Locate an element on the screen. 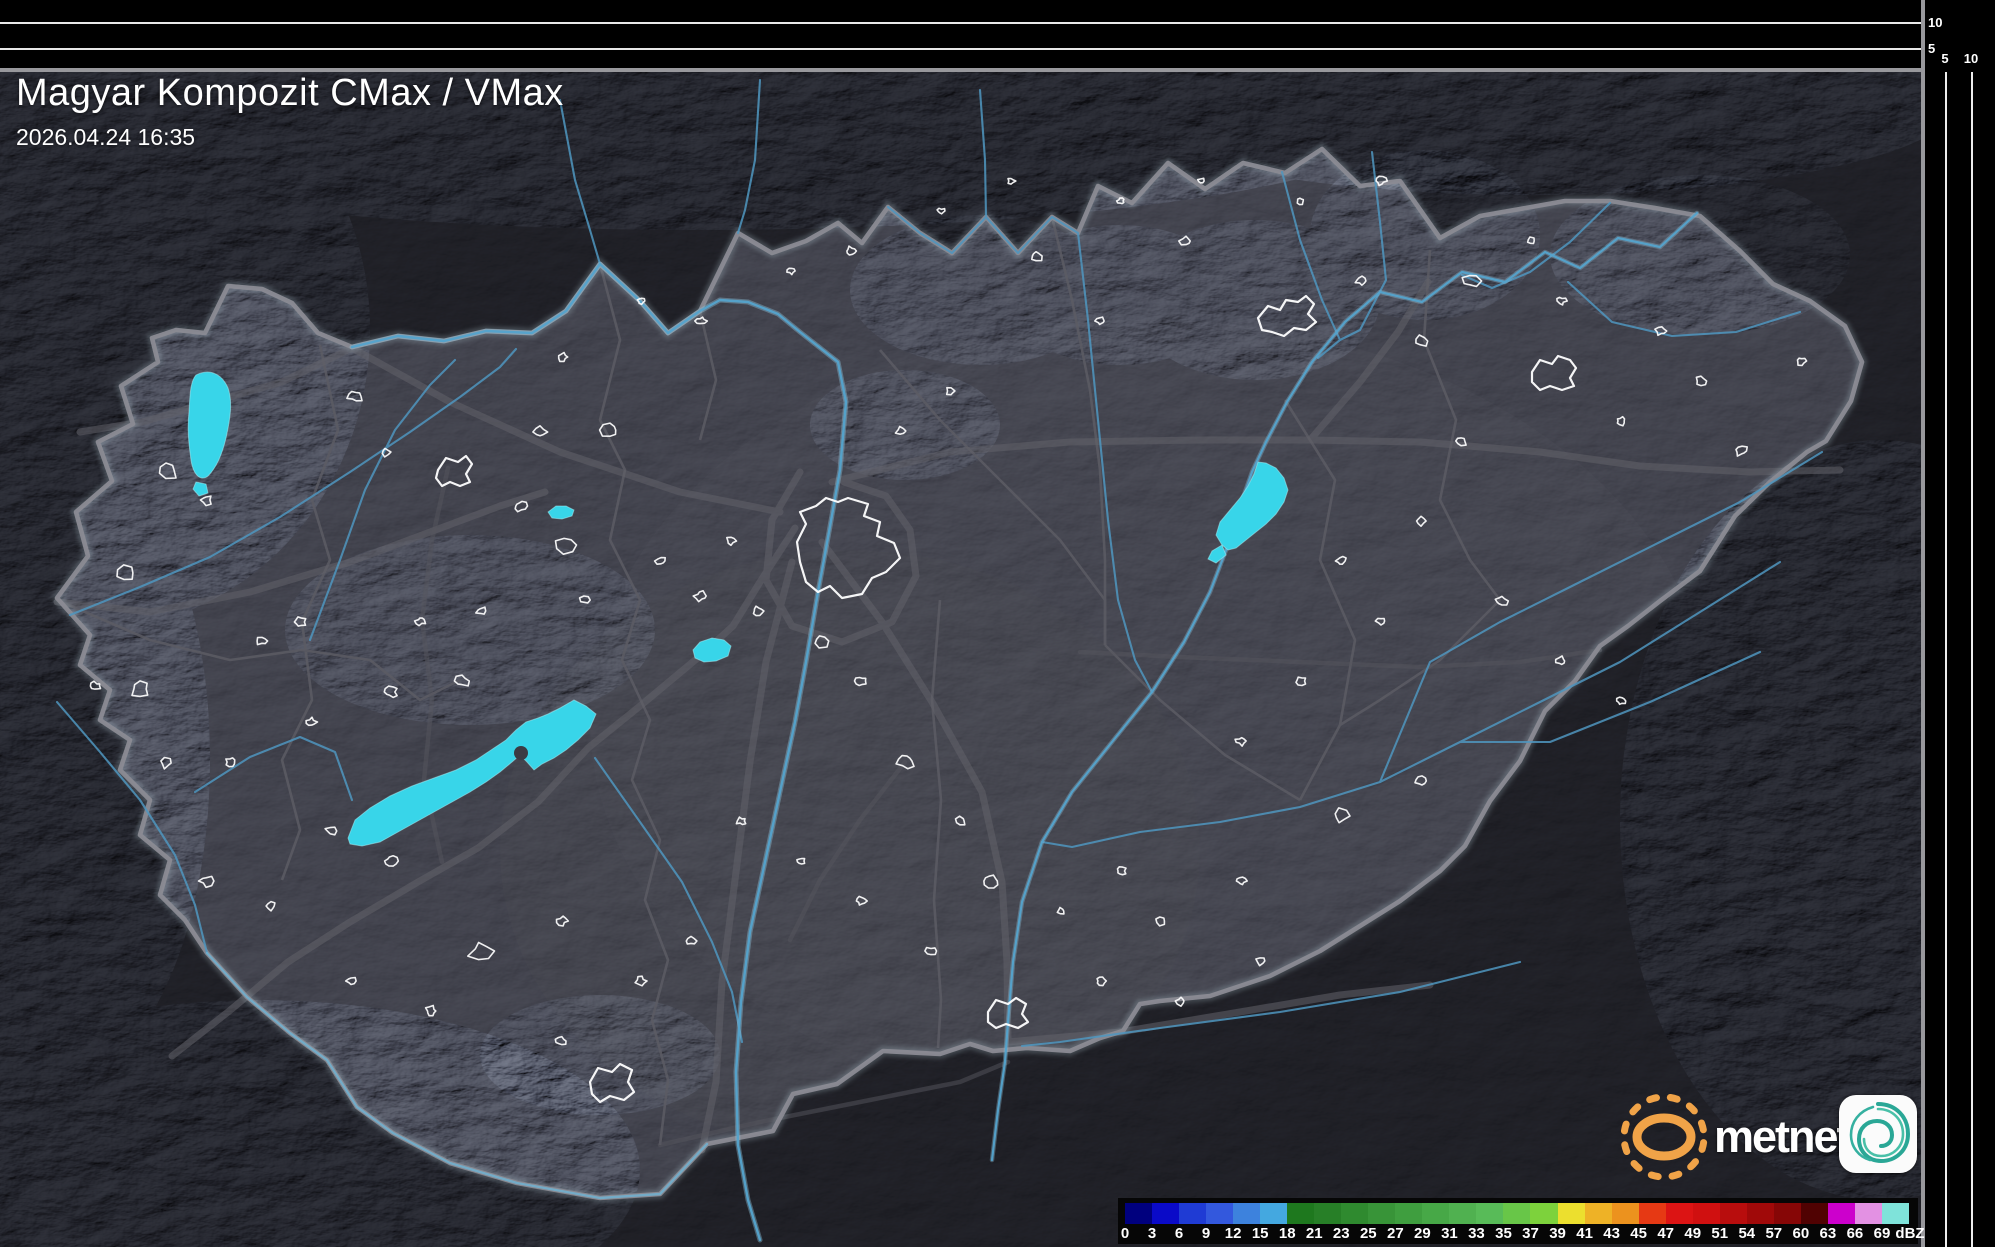 The height and width of the screenshot is (1247, 1995). metnet-wordmark: metnet is located at coordinates (1783, 1136).